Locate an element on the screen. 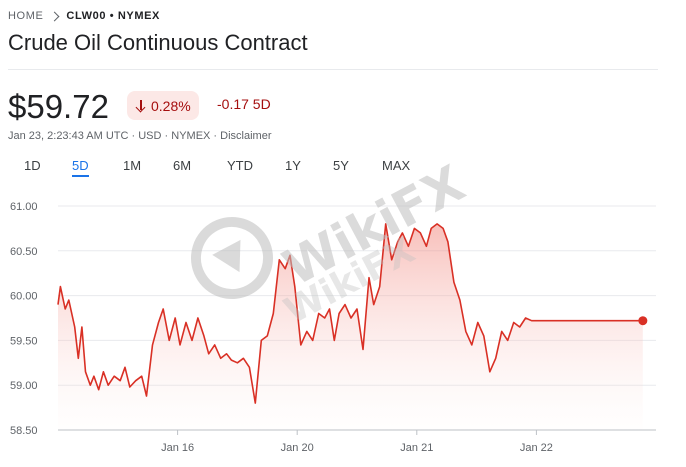 This screenshot has height=467, width=686. disclaimer-link: Disclaimer is located at coordinates (246, 136).